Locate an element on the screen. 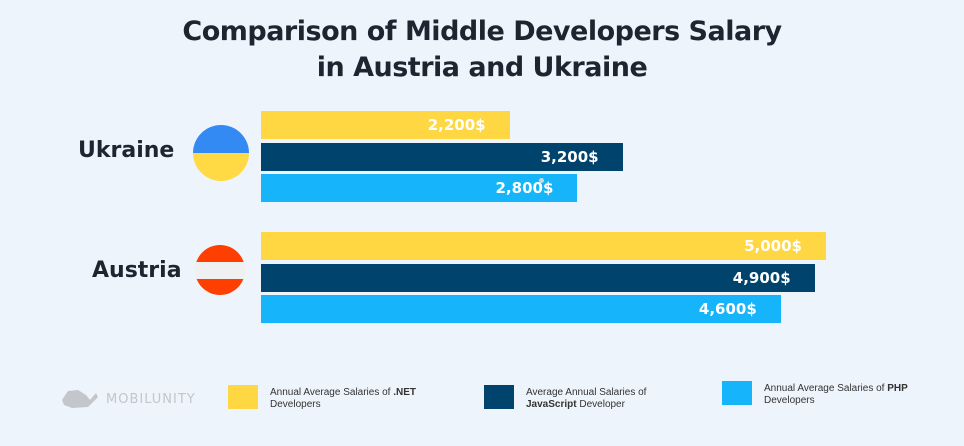 The image size is (964, 446). title-line-1: Comparison of Middle Developers Salary is located at coordinates (482, 31).